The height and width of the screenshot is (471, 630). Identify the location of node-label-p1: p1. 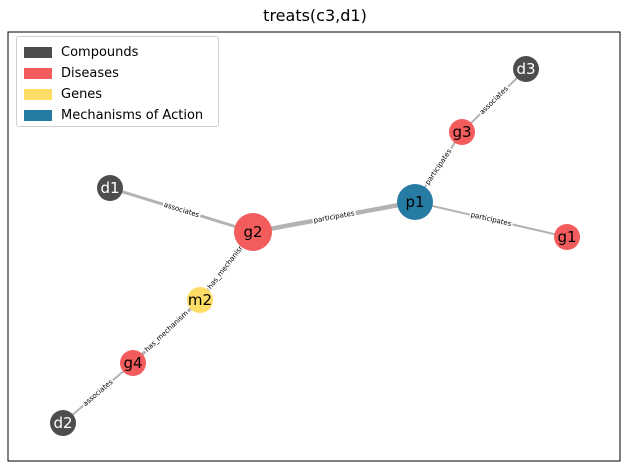
(414, 202).